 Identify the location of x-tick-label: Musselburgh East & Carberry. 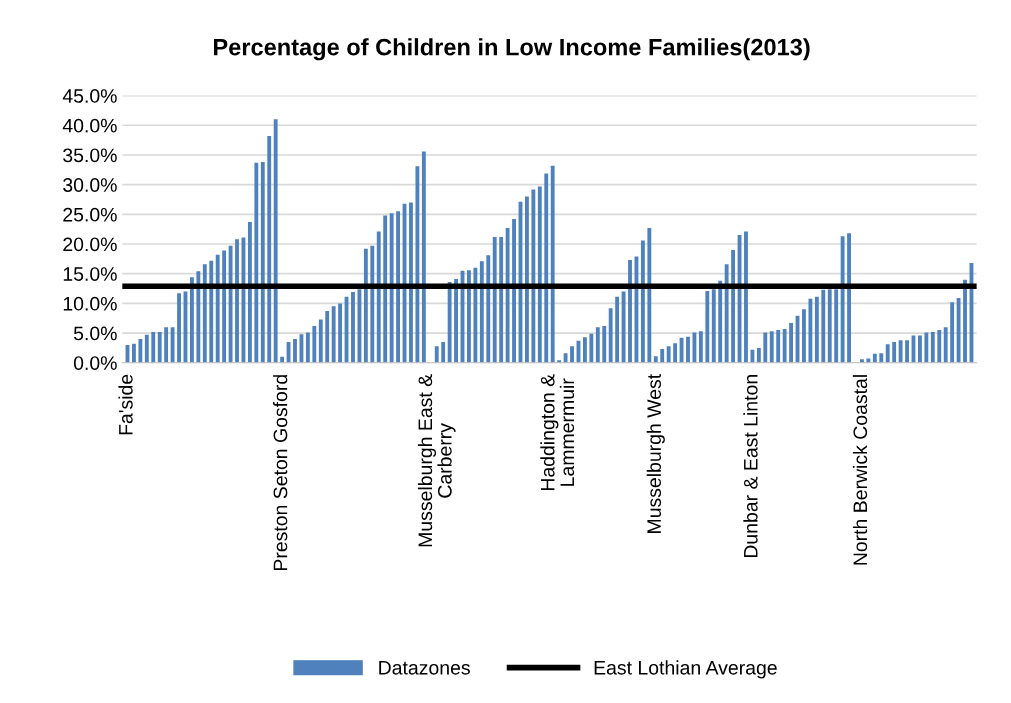
(436, 460).